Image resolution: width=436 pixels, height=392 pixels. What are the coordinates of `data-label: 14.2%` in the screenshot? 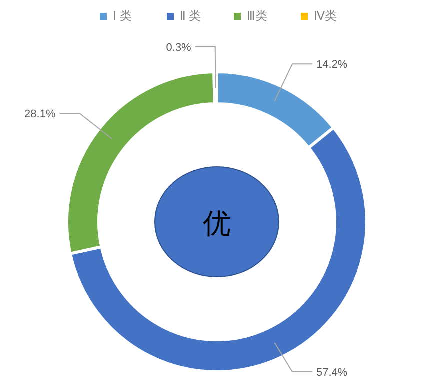 It's located at (332, 65).